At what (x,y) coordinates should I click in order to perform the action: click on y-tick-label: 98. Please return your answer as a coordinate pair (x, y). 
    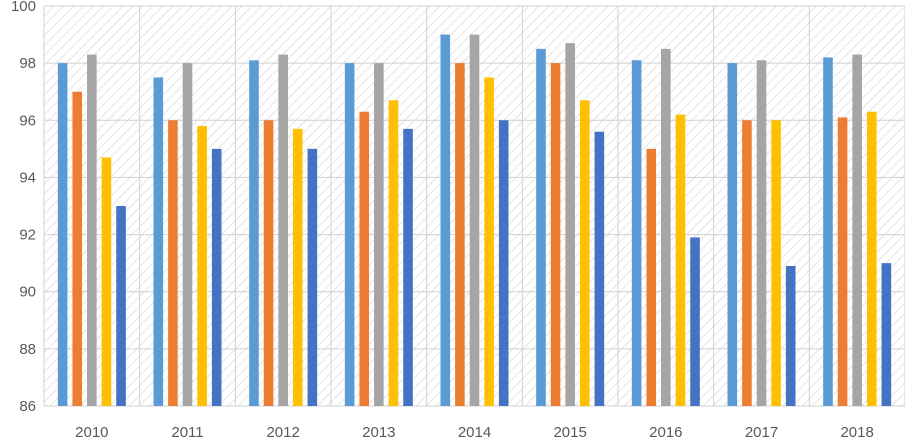
    Looking at the image, I should click on (27, 63).